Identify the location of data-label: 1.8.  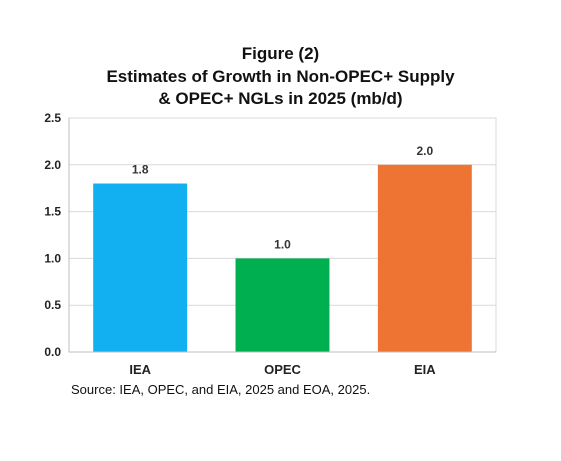
(140, 170).